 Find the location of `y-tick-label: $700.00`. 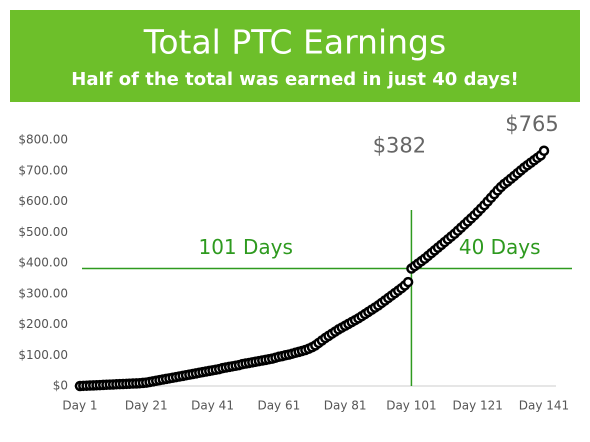

y-tick-label: $700.00 is located at coordinates (43, 170).